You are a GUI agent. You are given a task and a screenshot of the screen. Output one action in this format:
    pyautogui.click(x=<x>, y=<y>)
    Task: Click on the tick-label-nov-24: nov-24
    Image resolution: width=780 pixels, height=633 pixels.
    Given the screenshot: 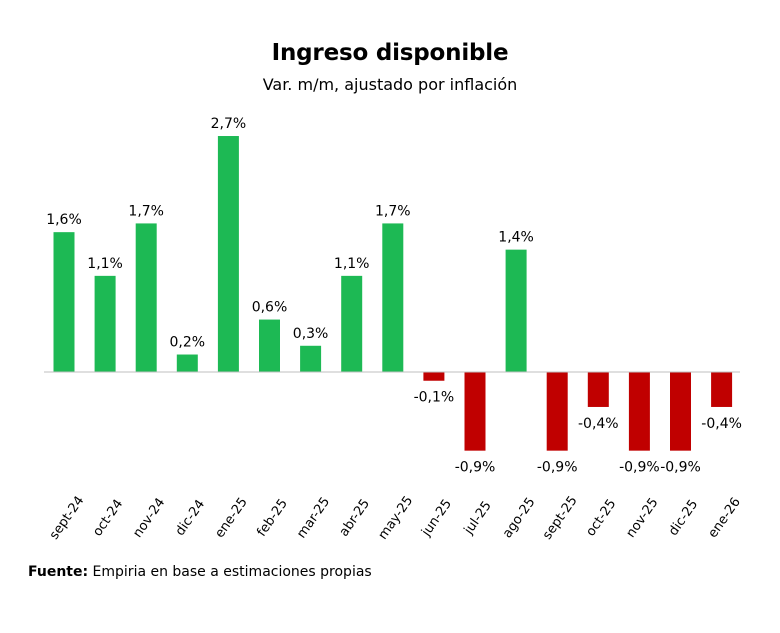 What is the action you would take?
    pyautogui.click(x=149, y=517)
    